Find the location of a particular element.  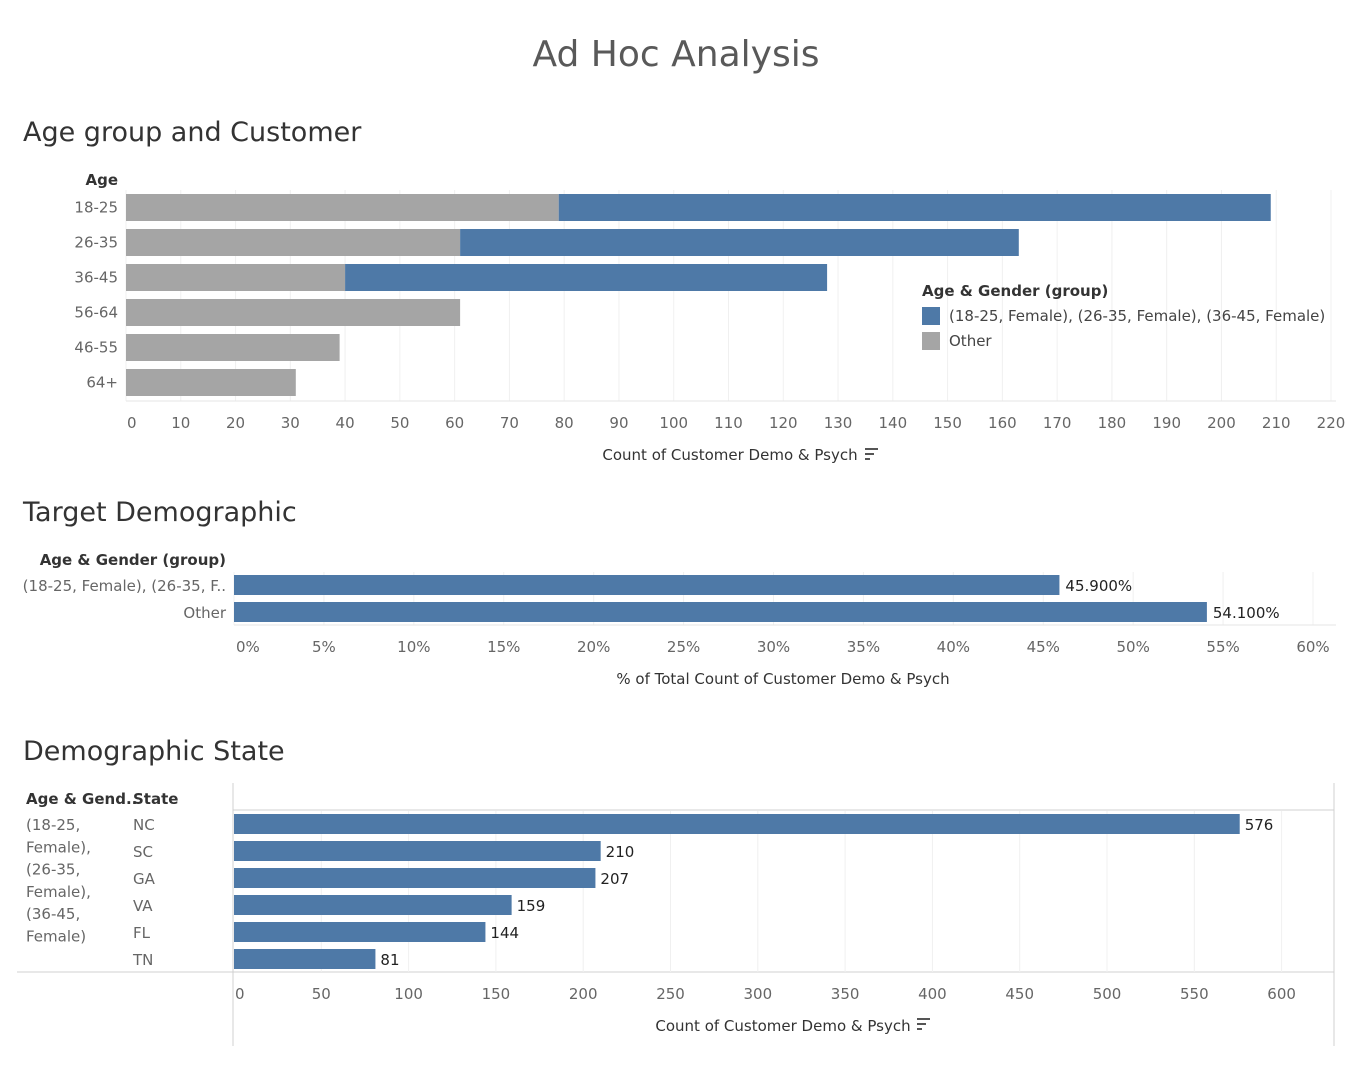

target-data-label: 54.100% is located at coordinates (1246, 613).